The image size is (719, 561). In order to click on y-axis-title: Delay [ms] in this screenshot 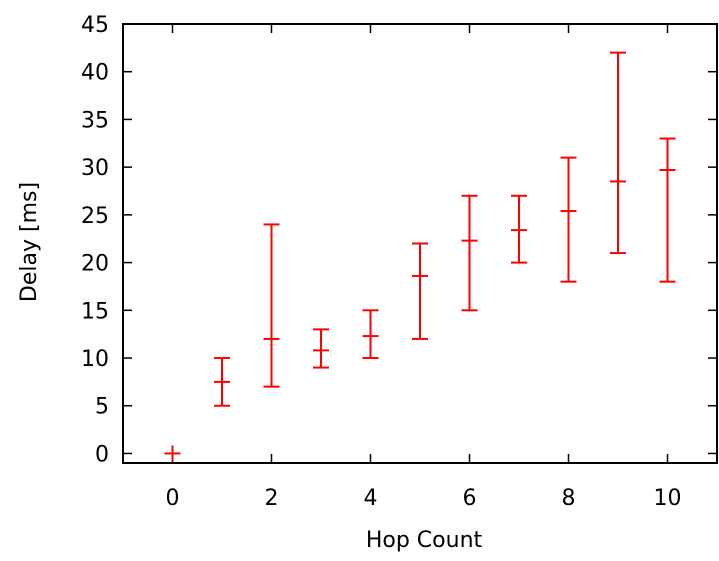, I will do `click(29, 242)`.